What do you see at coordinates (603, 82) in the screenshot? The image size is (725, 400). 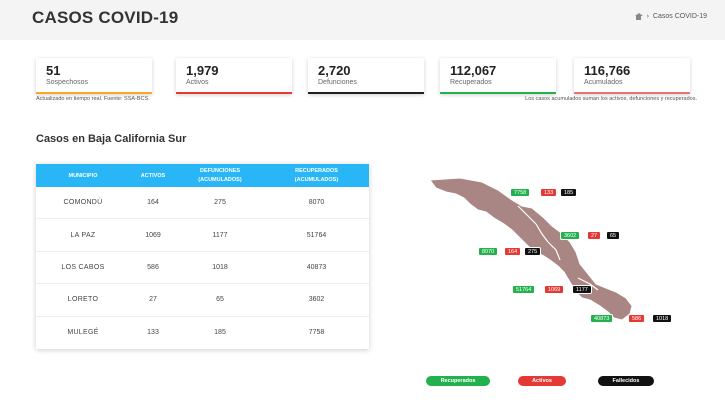 I see `stat-label: Acumulados` at bounding box center [603, 82].